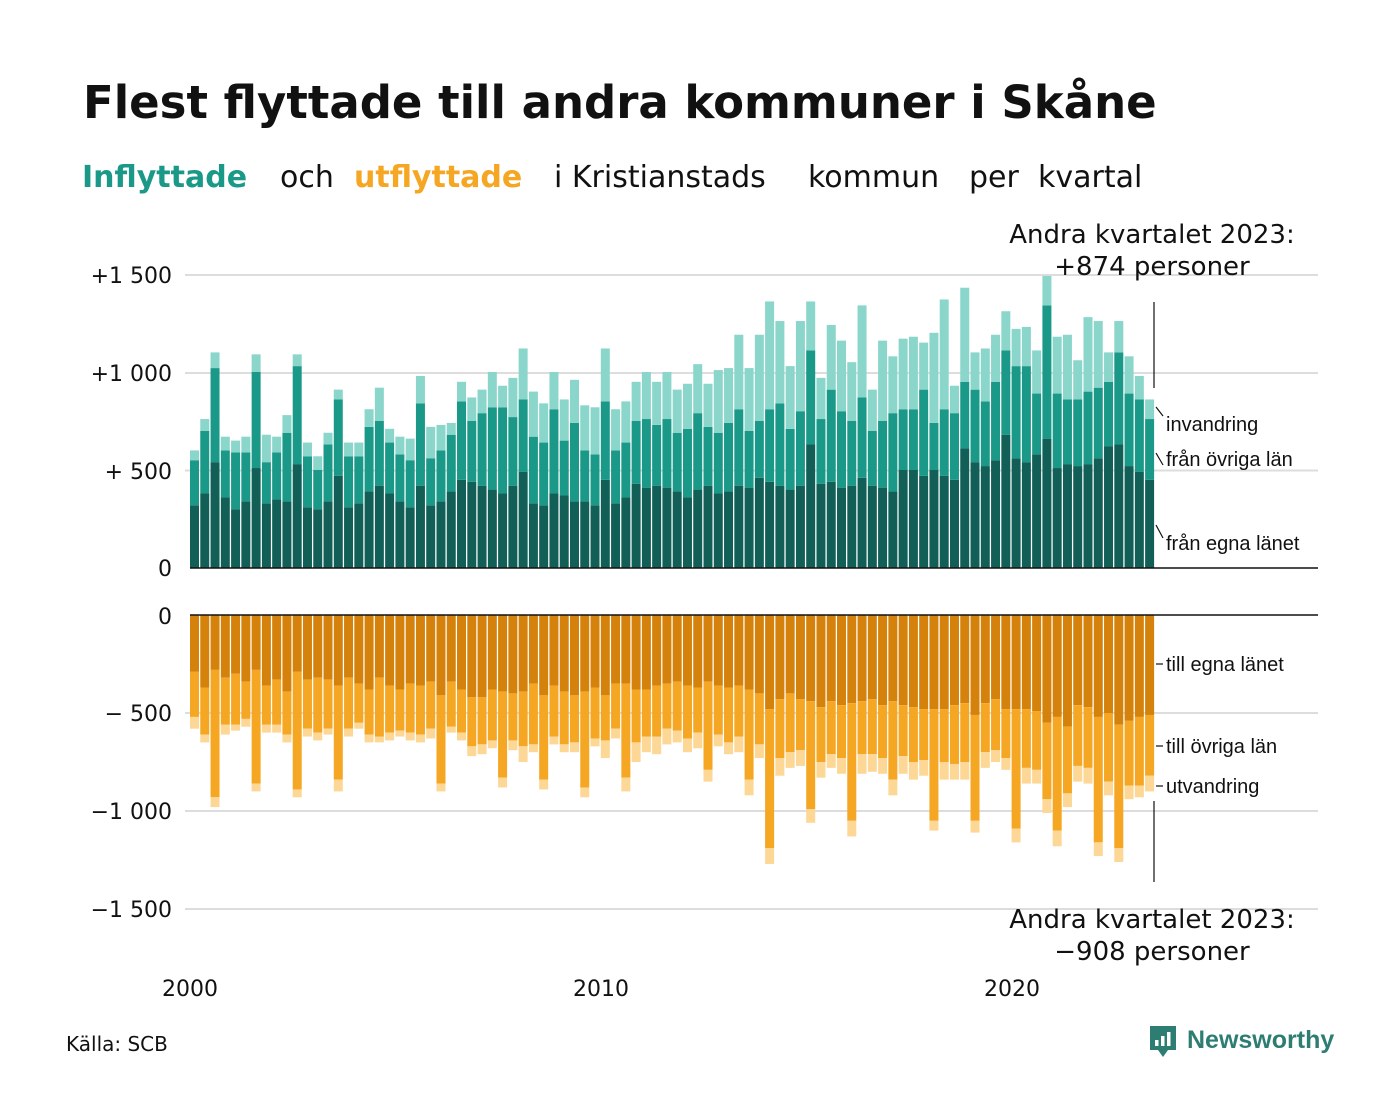  I want to click on subtitle-inflyttade: Inflyttade, so click(164, 177).